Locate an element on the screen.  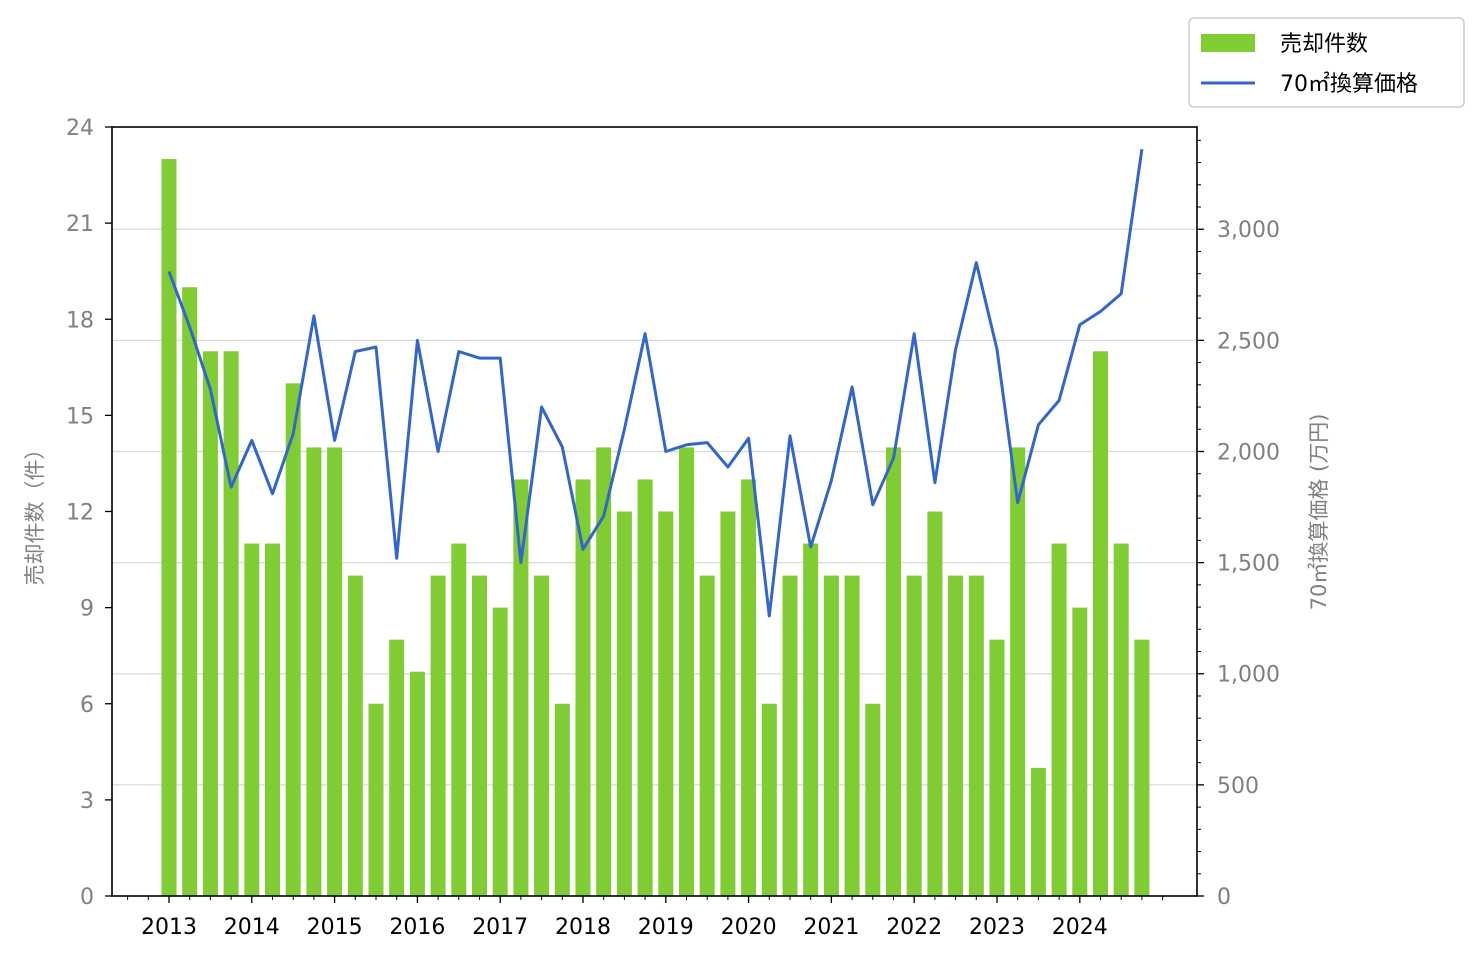
left-axis-title: 売却件数（件） is located at coordinates (35, 512).